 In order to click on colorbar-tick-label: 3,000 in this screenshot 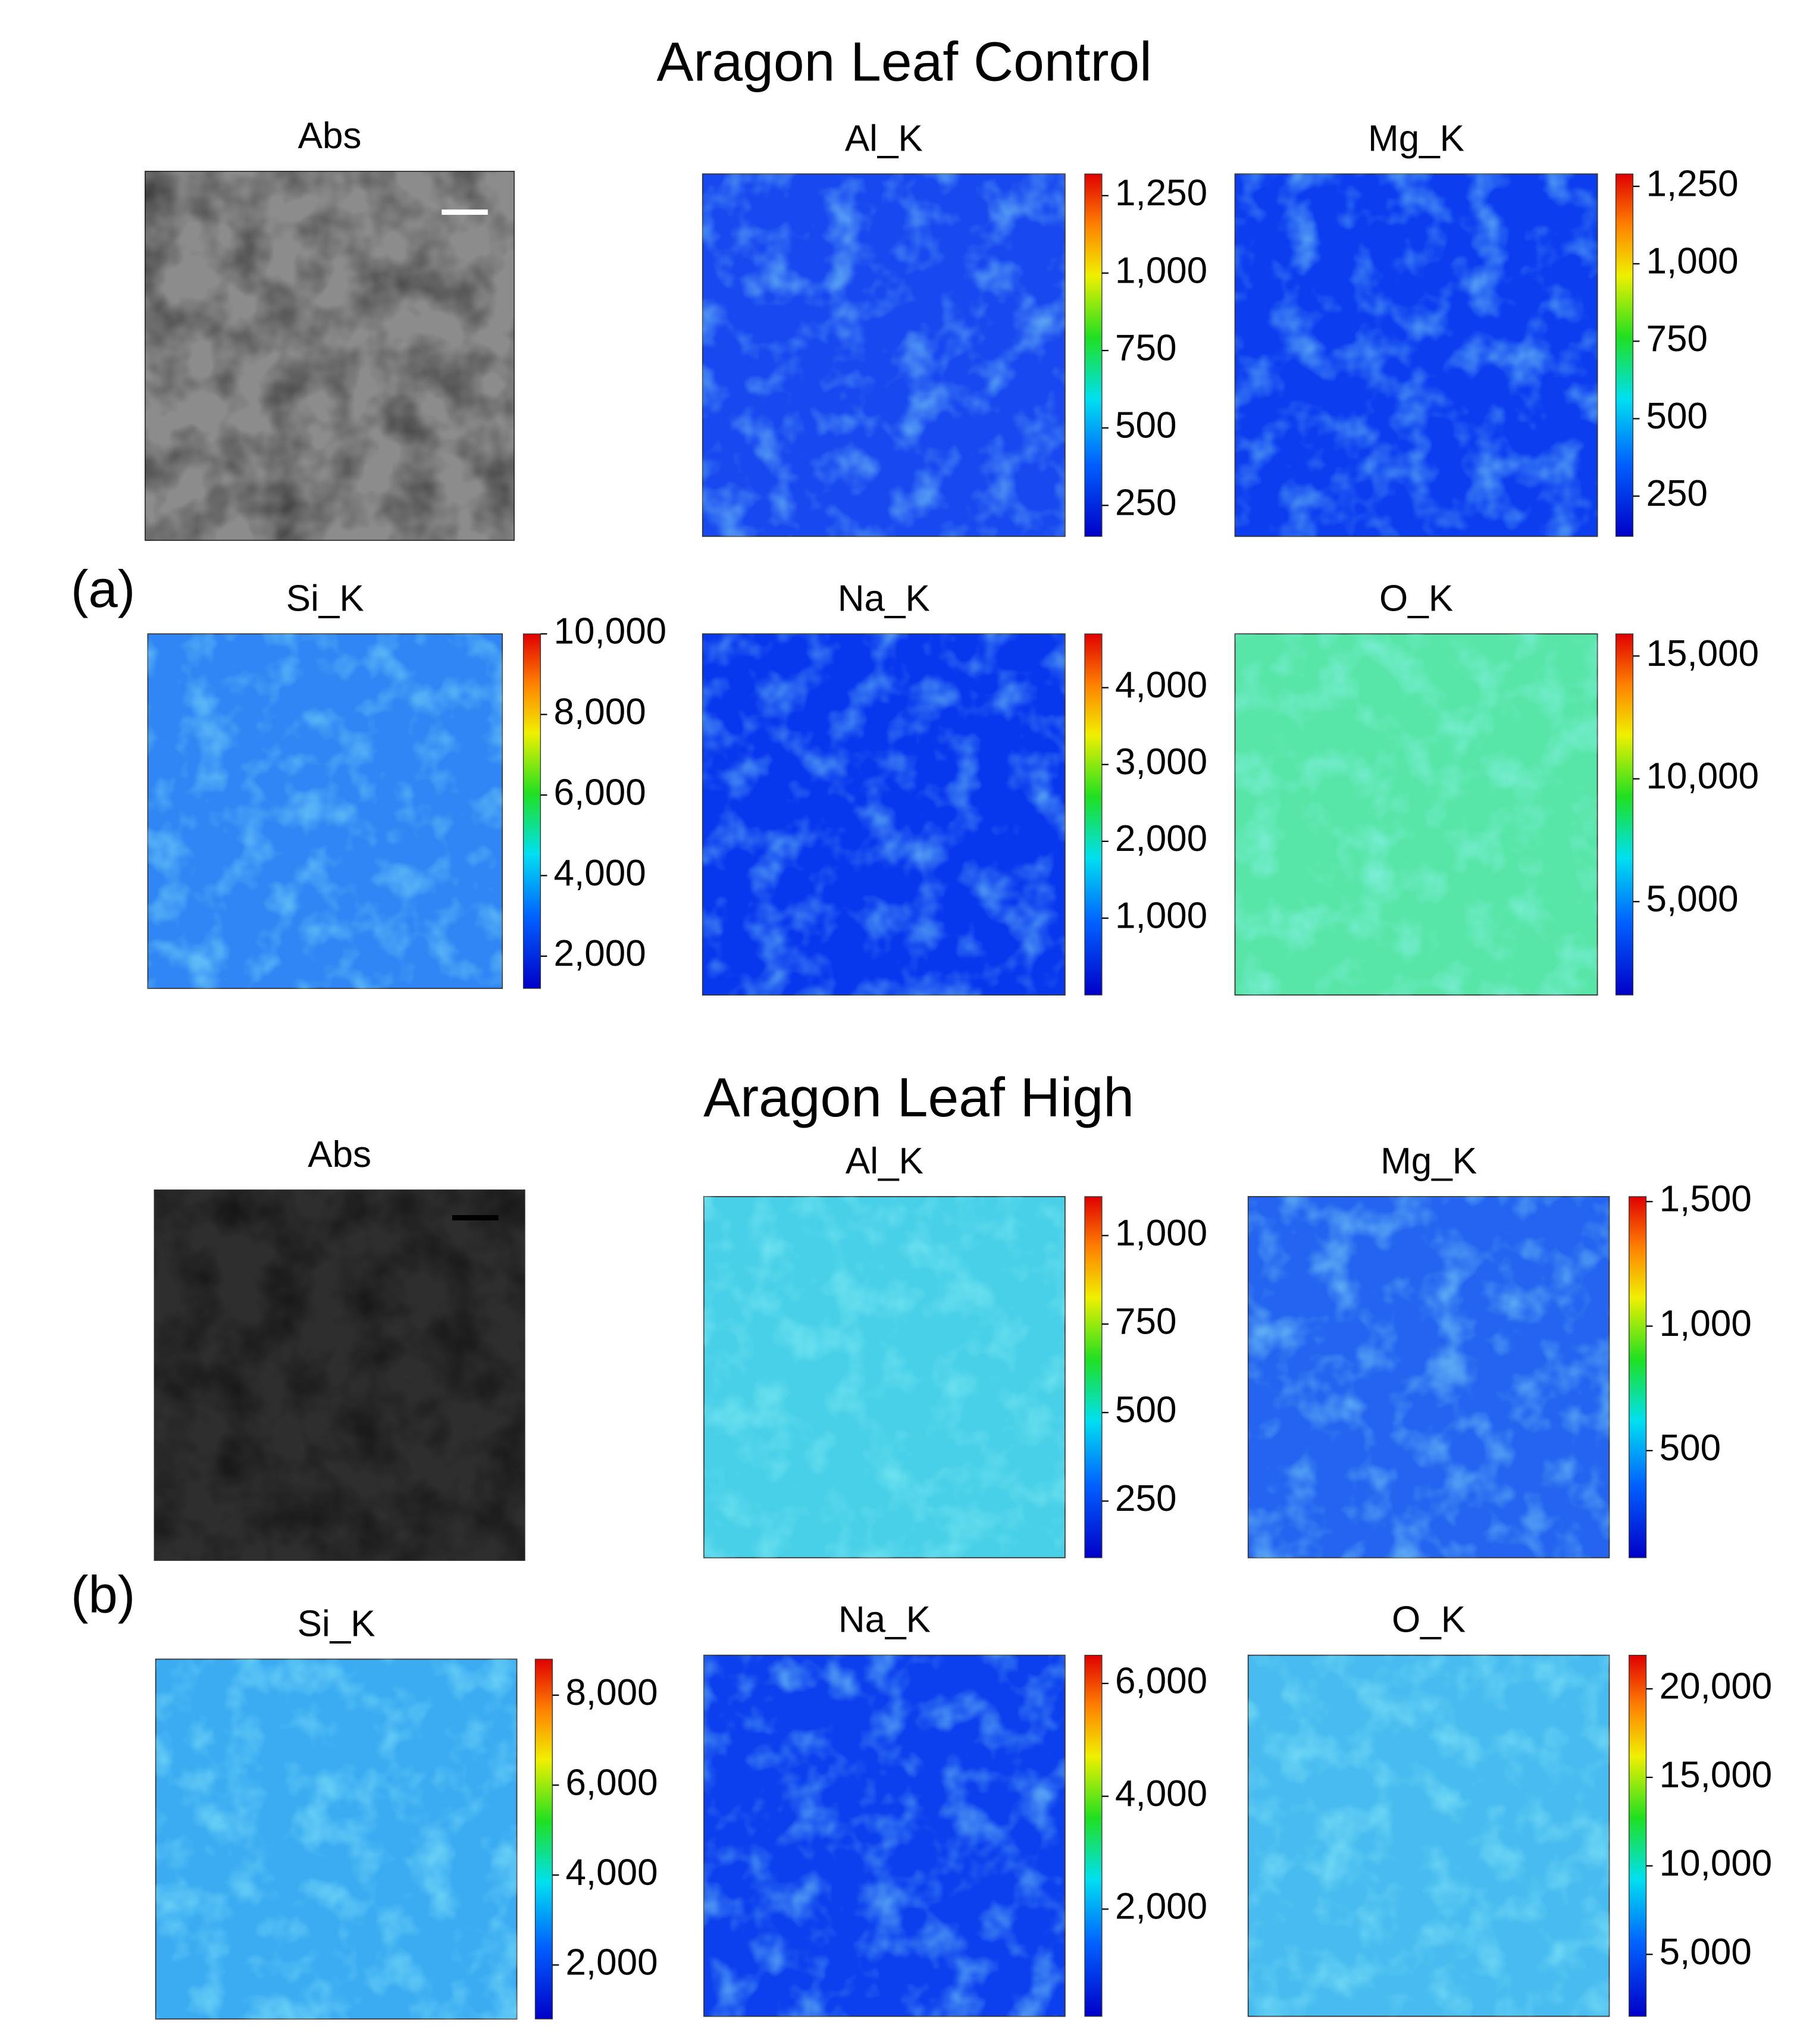, I will do `click(1161, 761)`.